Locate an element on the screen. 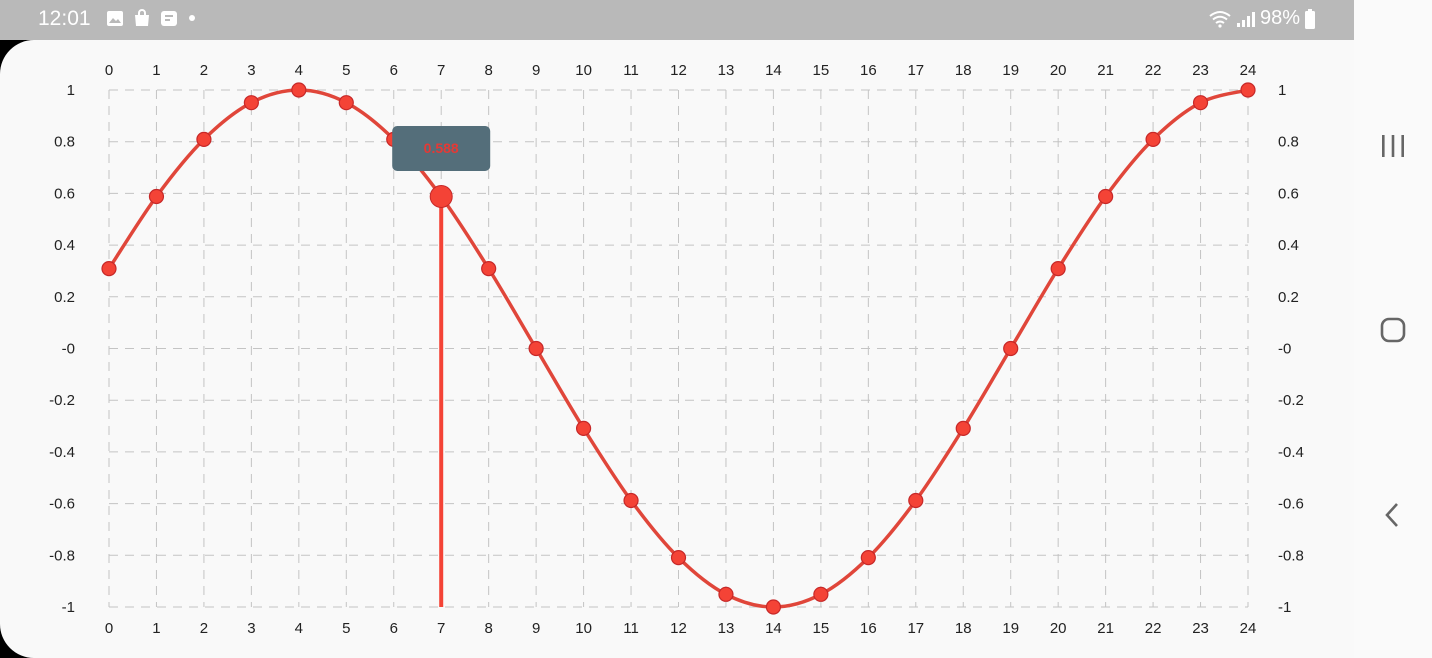  y-tick-label-right: -0.6 is located at coordinates (1291, 504).